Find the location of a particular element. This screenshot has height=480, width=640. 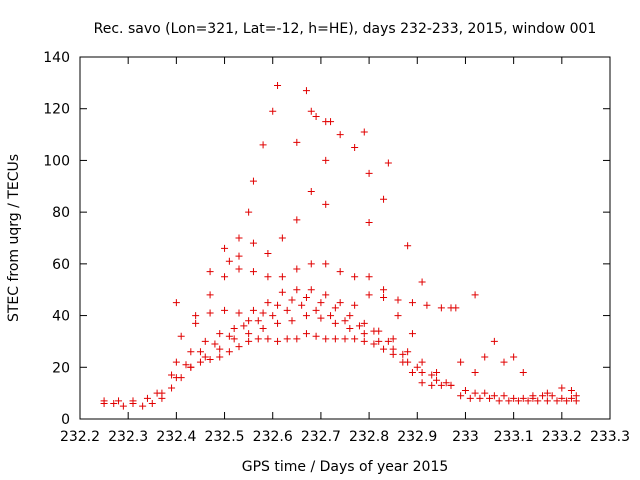

y-tick-label: 40 is located at coordinates (61, 317).